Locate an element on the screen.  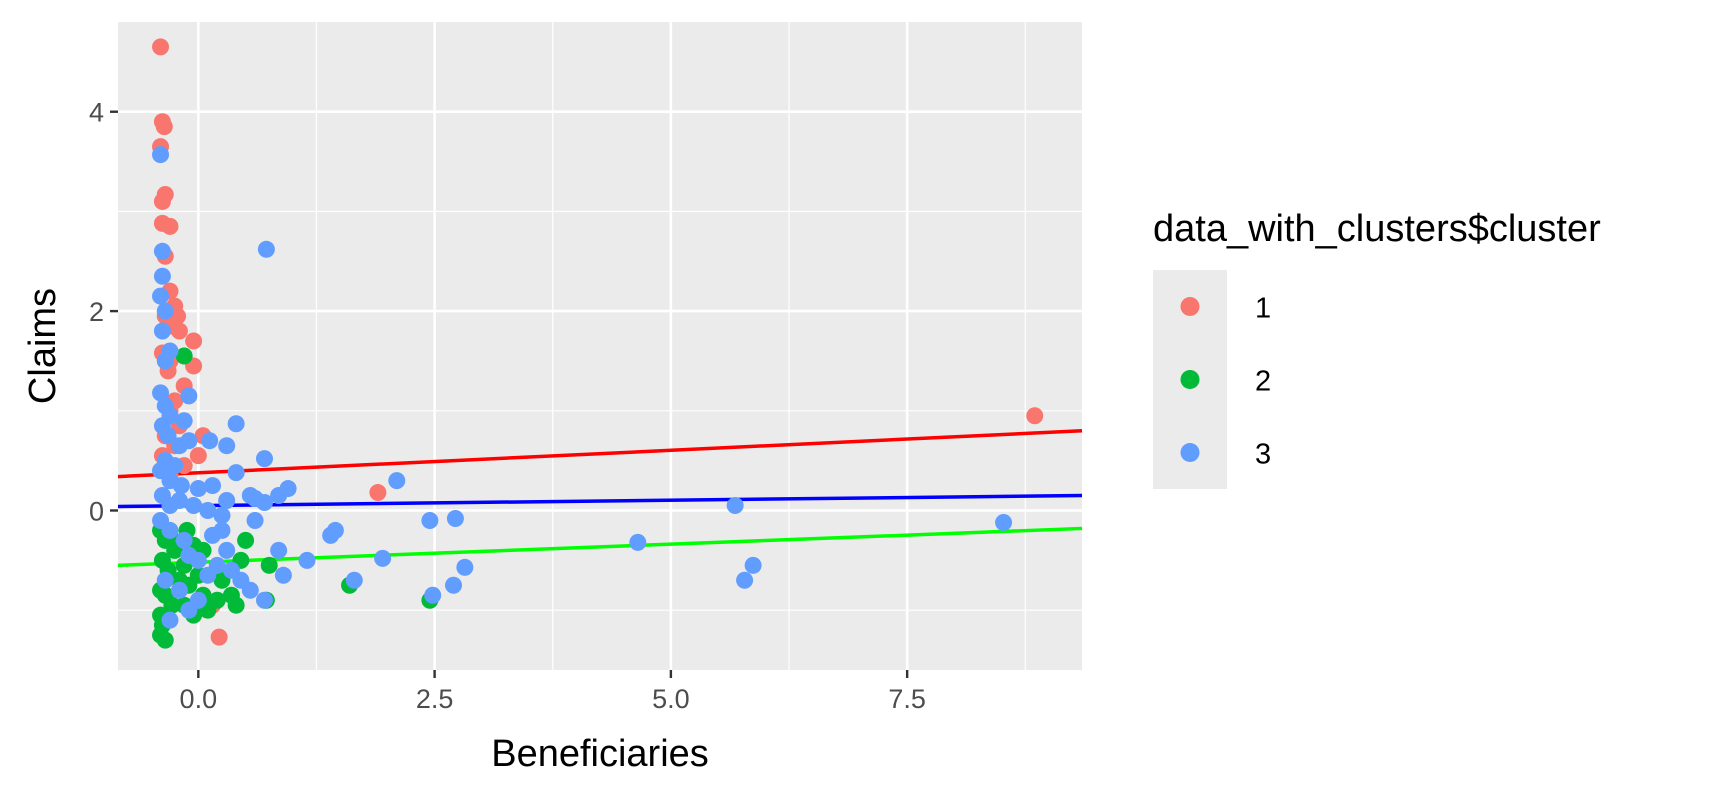
x-tick-label: 7.5 is located at coordinates (907, 699).